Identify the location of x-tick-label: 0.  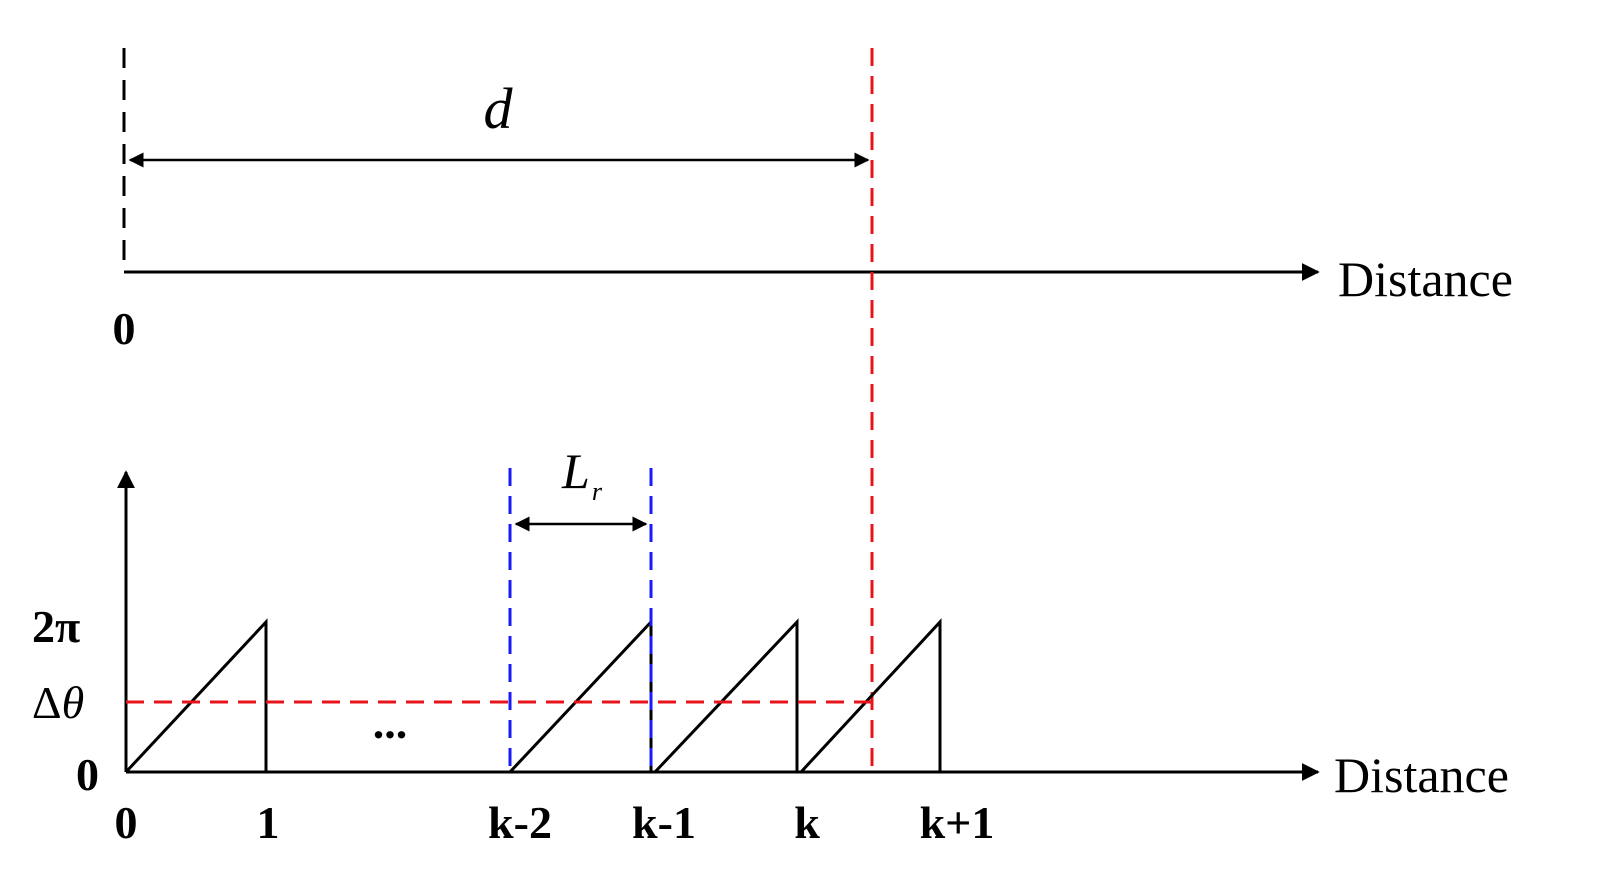
(126, 822).